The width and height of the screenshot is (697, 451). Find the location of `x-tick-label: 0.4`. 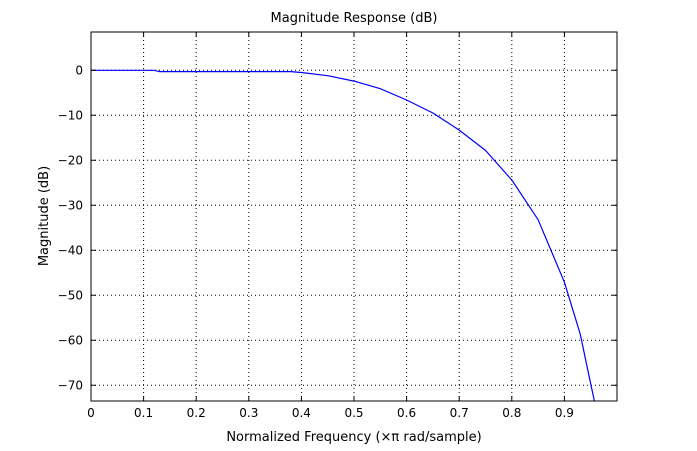

x-tick-label: 0.4 is located at coordinates (301, 413).